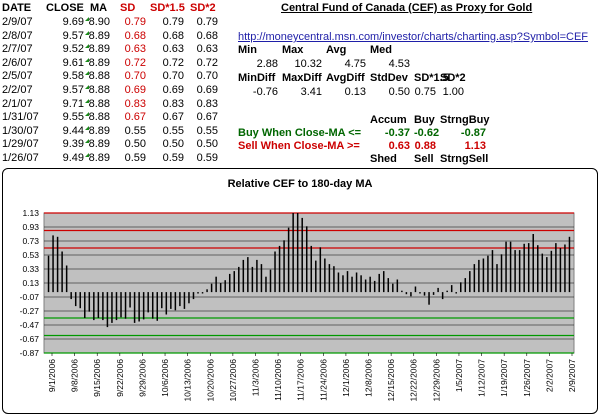  I want to click on x-tick-label: 1/12/2007, so click(482, 378).